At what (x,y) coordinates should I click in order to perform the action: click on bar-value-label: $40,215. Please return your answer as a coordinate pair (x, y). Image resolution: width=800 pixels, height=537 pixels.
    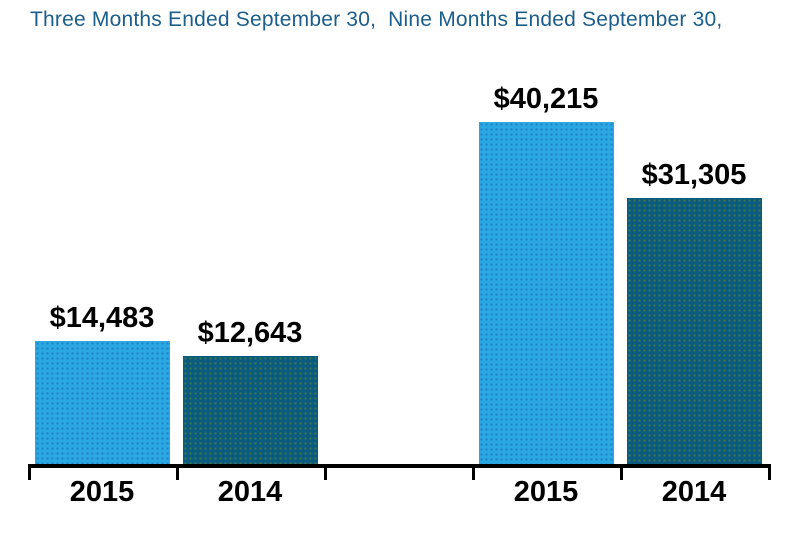
    Looking at the image, I should click on (546, 99).